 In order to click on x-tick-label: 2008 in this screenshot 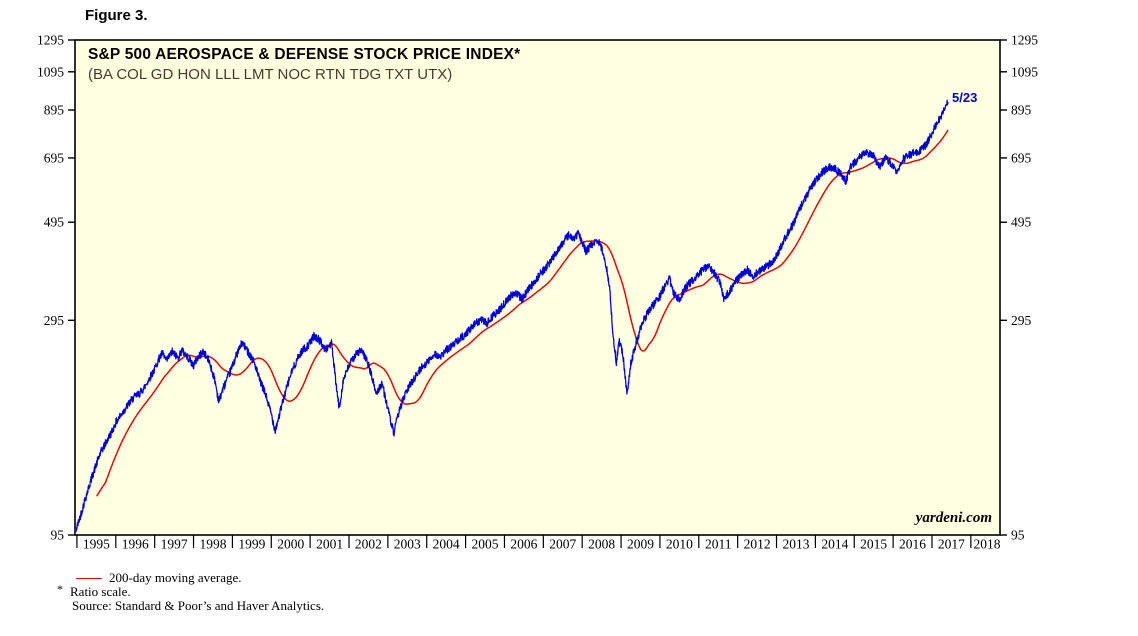, I will do `click(601, 544)`.